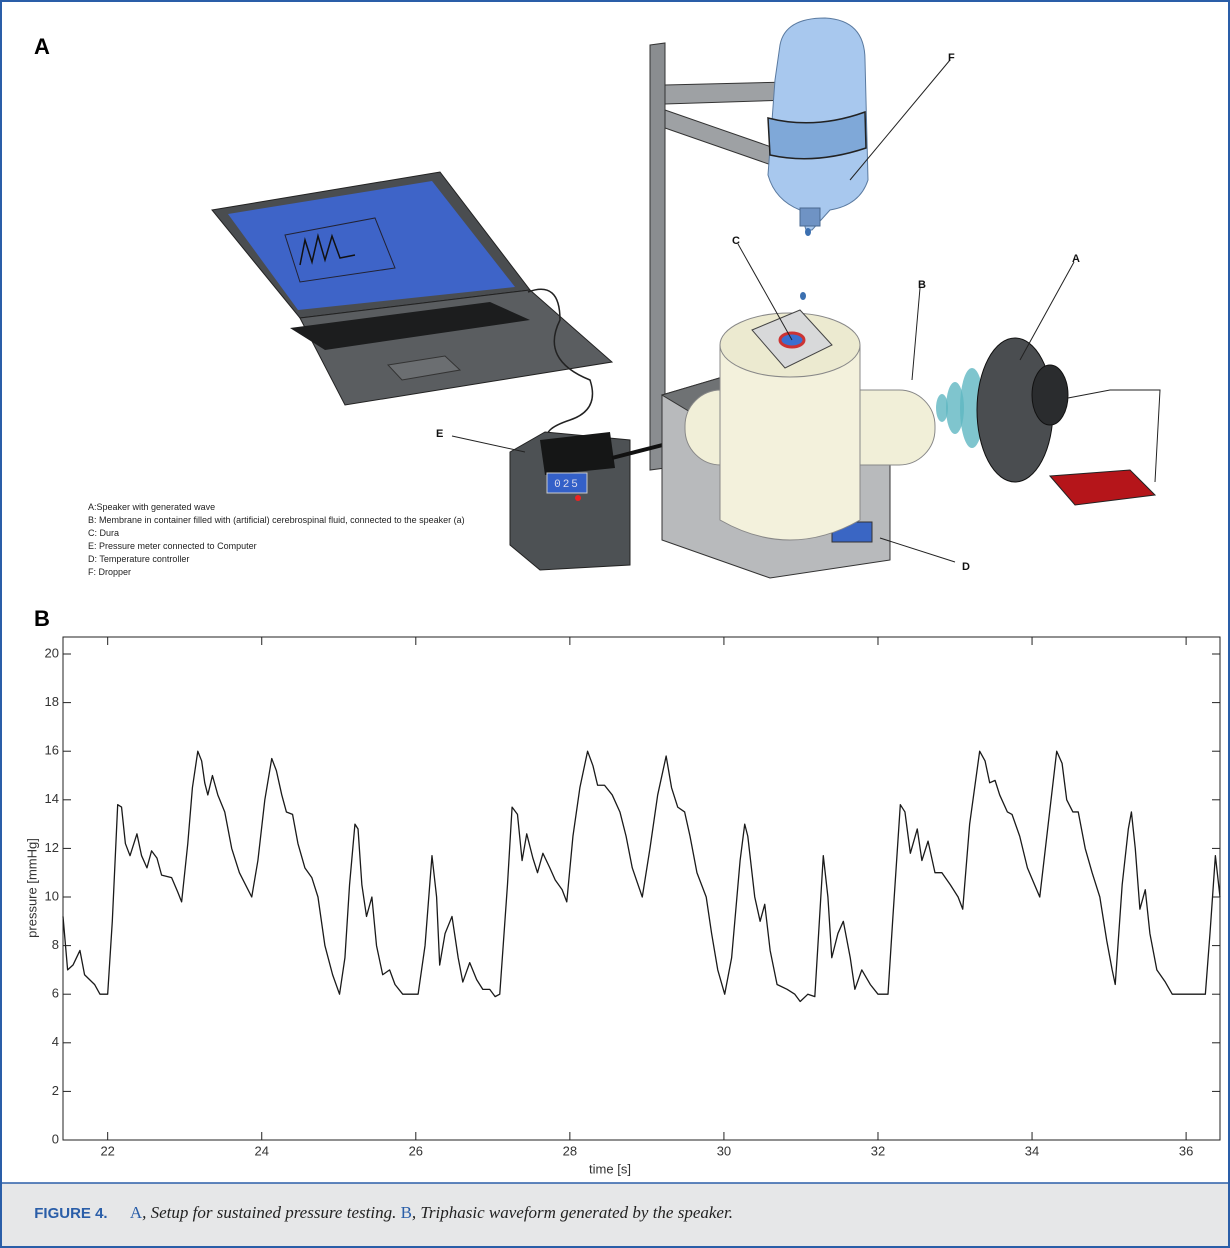 This screenshot has height=1248, width=1230. Describe the element at coordinates (52, 798) in the screenshot. I see `y-tick-label: 14` at that location.